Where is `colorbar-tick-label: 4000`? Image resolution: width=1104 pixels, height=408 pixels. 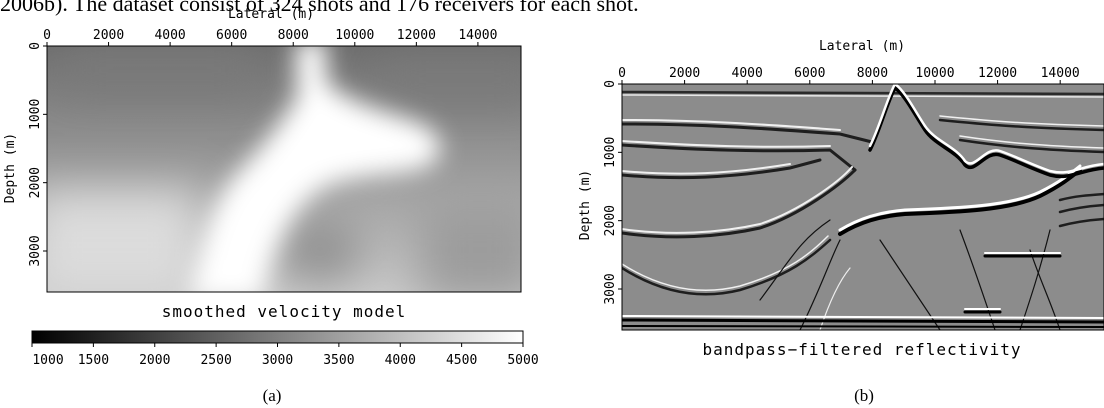 colorbar-tick-label: 4000 is located at coordinates (400, 360).